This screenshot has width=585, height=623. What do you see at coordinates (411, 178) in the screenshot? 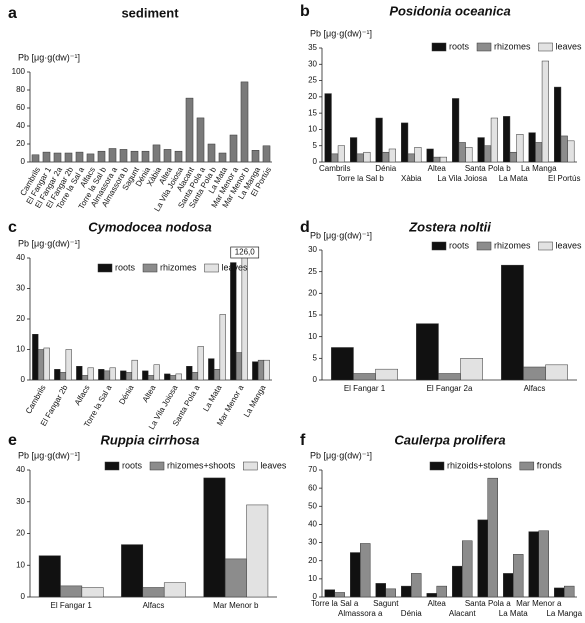
I see `x-tick-label: Xàbia` at bounding box center [411, 178].